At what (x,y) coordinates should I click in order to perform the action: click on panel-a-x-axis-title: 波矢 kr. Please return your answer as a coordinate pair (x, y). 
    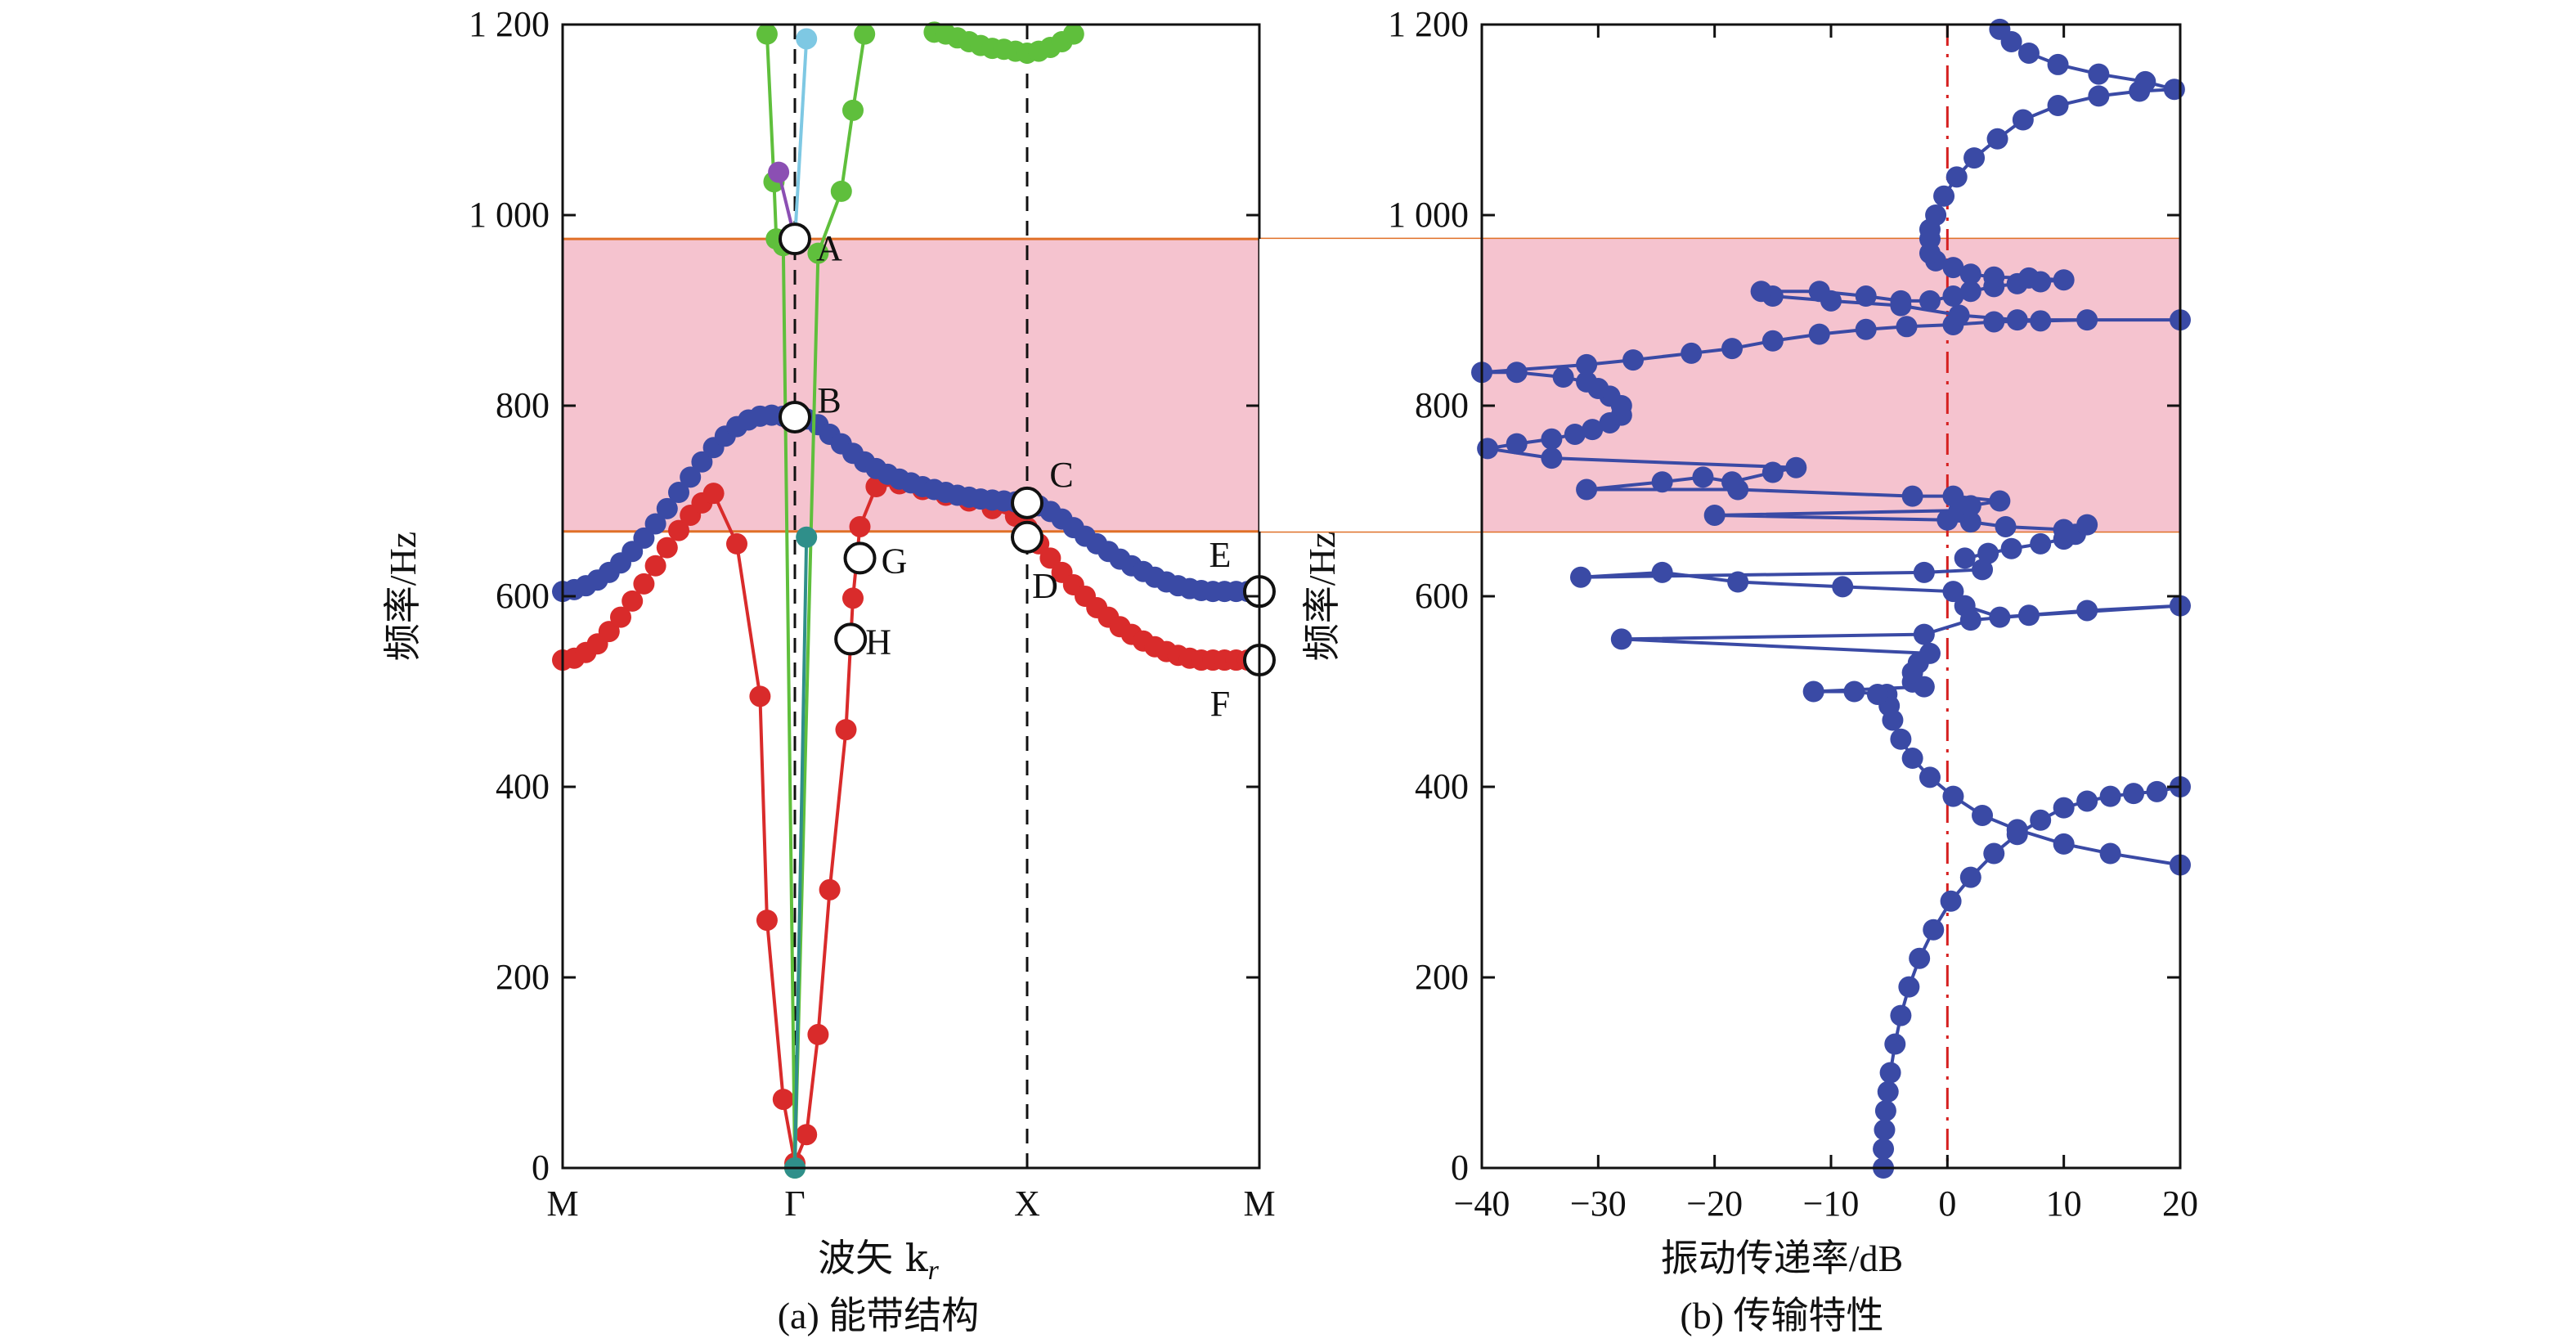
    Looking at the image, I should click on (879, 1261).